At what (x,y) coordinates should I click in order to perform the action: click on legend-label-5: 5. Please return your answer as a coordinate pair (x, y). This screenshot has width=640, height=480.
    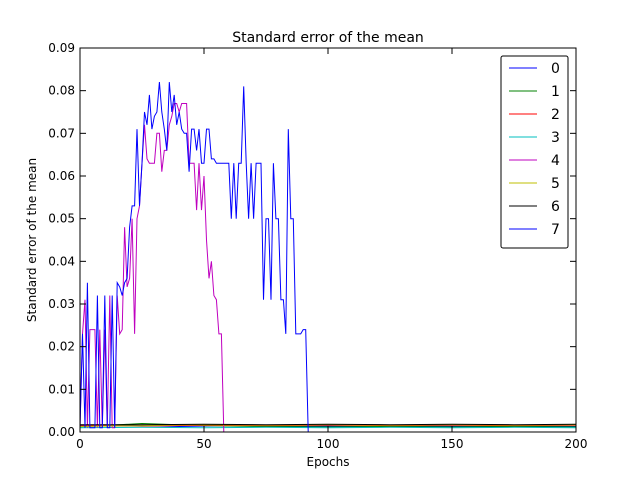
    Looking at the image, I should click on (555, 184).